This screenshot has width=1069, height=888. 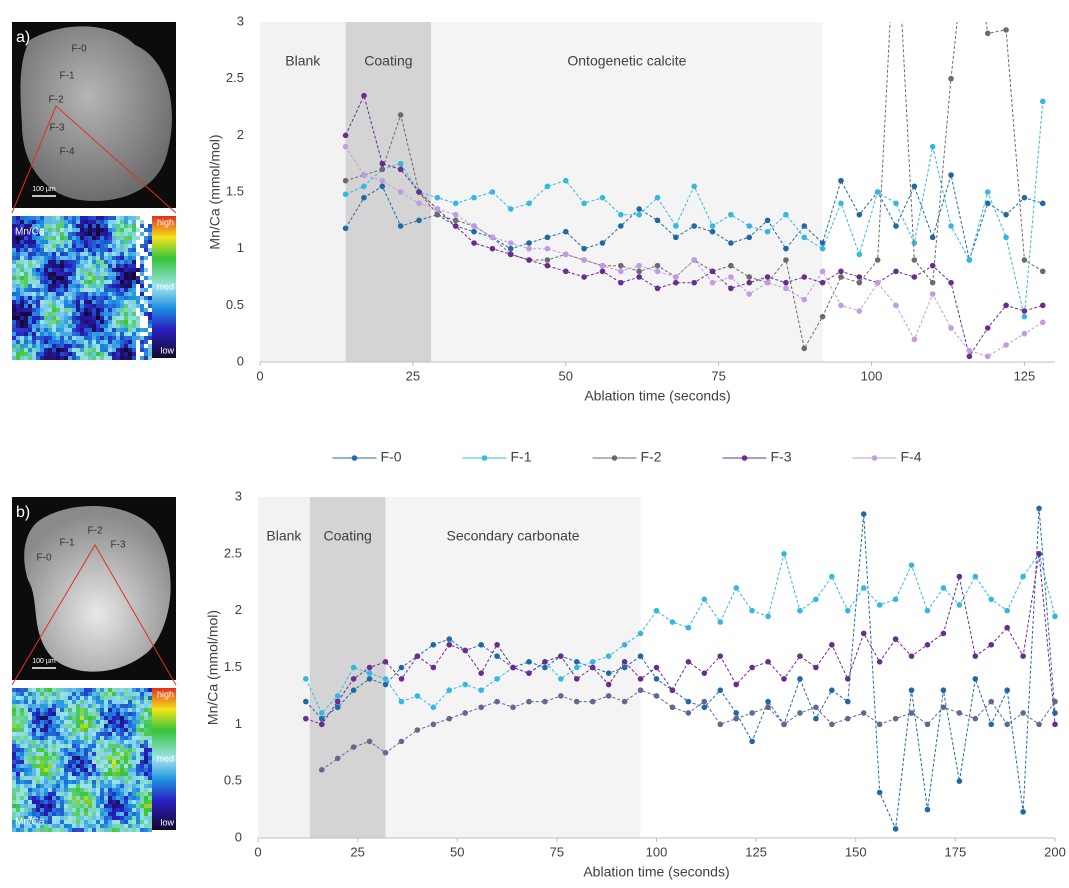 What do you see at coordinates (95, 531) in the screenshot?
I see `chamber-label: F-2` at bounding box center [95, 531].